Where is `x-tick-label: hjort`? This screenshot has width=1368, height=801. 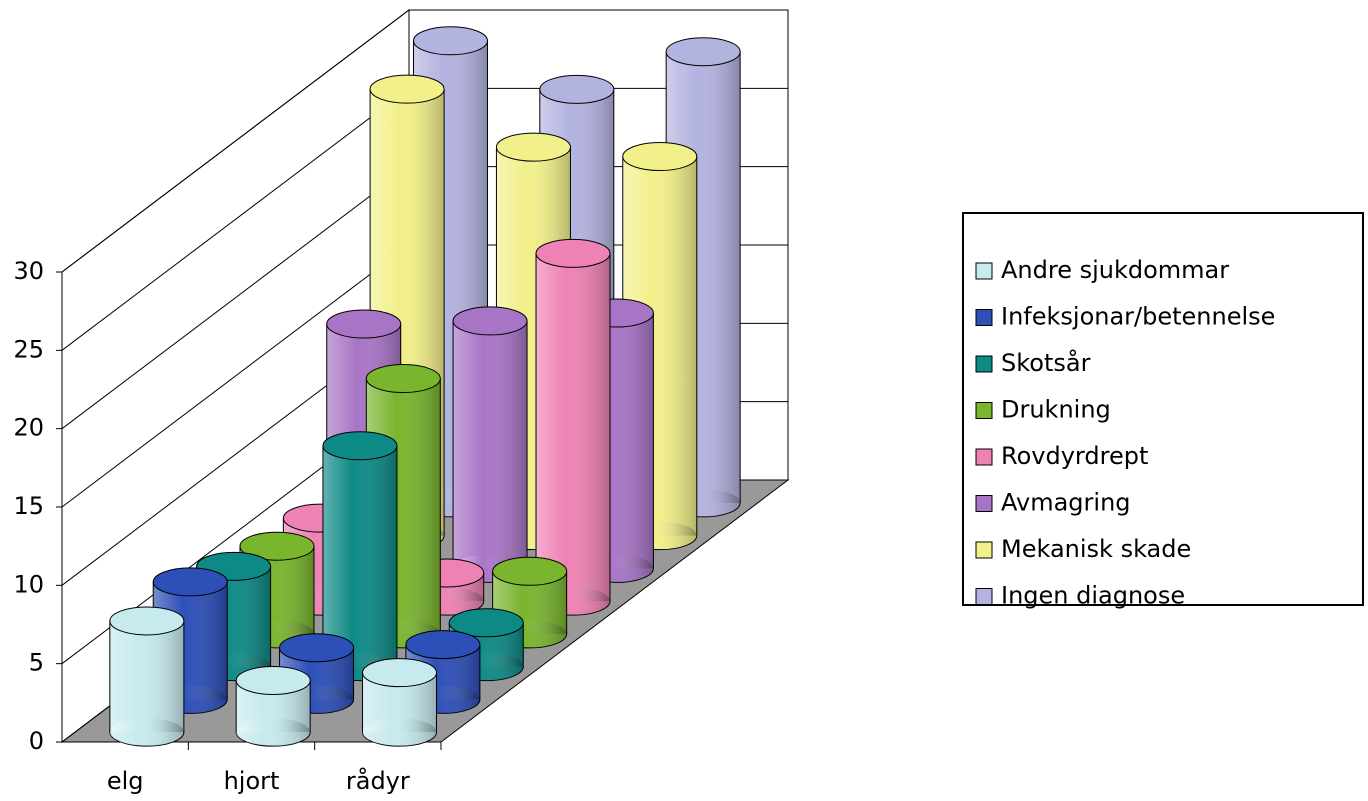 x-tick-label: hjort is located at coordinates (252, 781).